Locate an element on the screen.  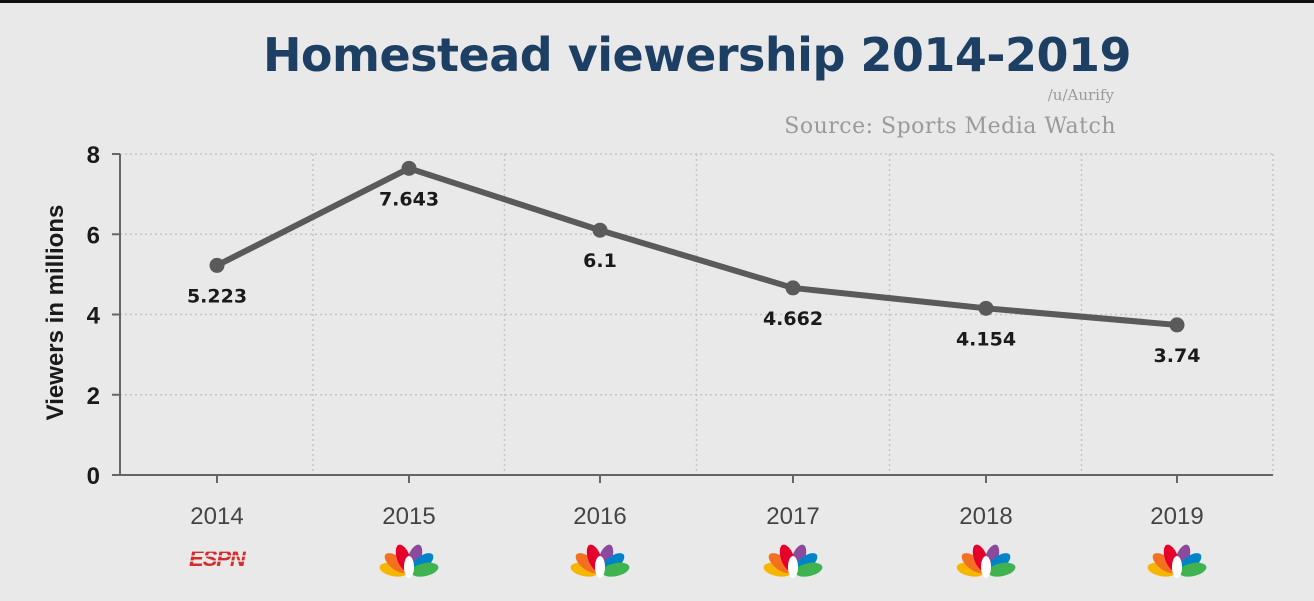
data-label: 7.643 is located at coordinates (409, 199).